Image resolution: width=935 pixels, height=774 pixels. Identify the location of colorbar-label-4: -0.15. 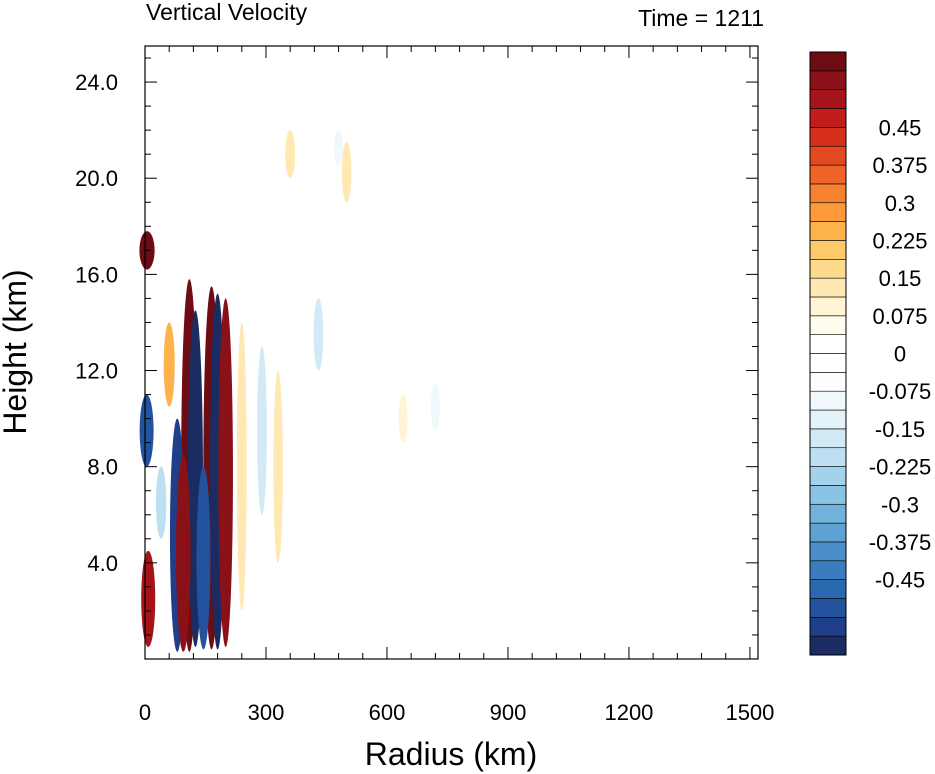
(900, 429).